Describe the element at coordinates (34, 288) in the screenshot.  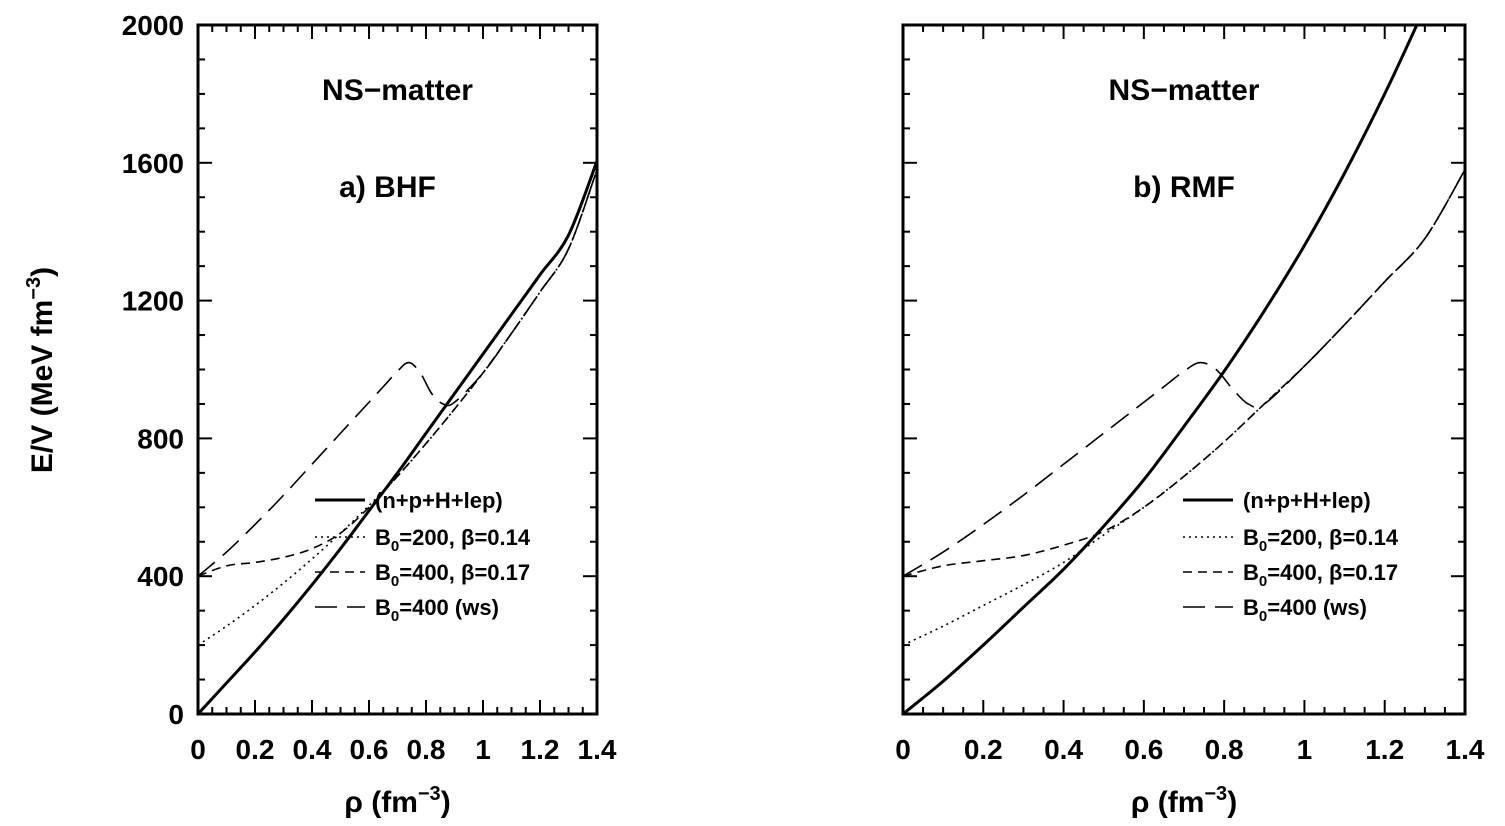
I see `y-axis-title-sup: −3` at that location.